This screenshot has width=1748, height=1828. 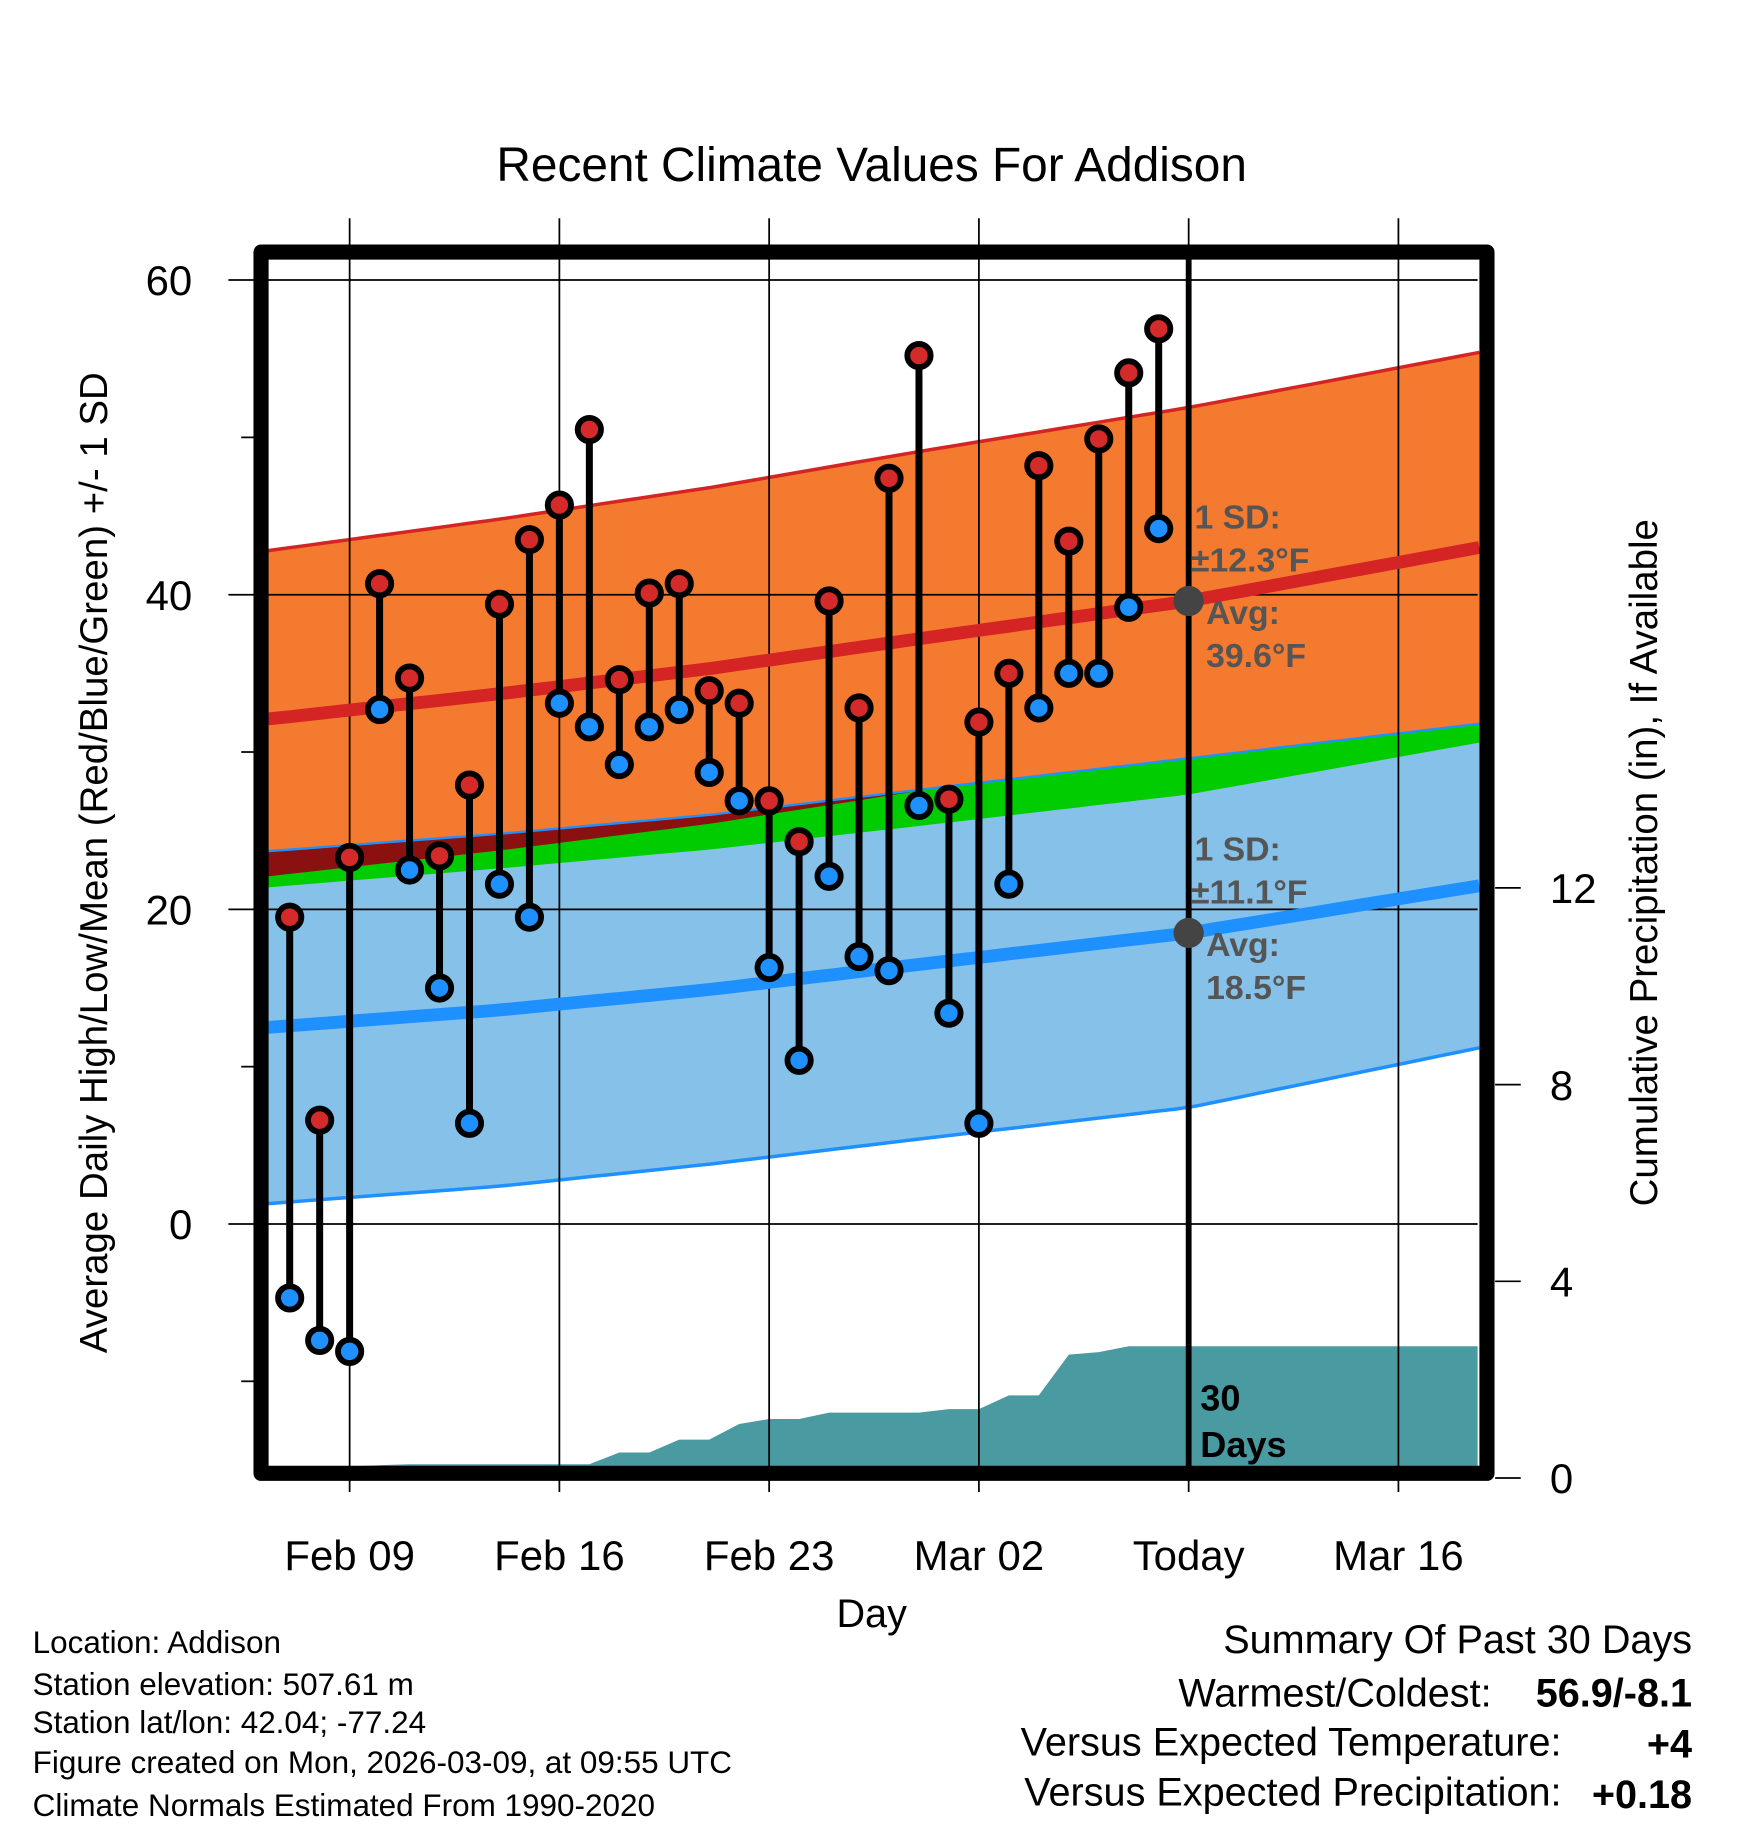 What do you see at coordinates (1237, 849) in the screenshot?
I see `low-sd-label: 1 SD:` at bounding box center [1237, 849].